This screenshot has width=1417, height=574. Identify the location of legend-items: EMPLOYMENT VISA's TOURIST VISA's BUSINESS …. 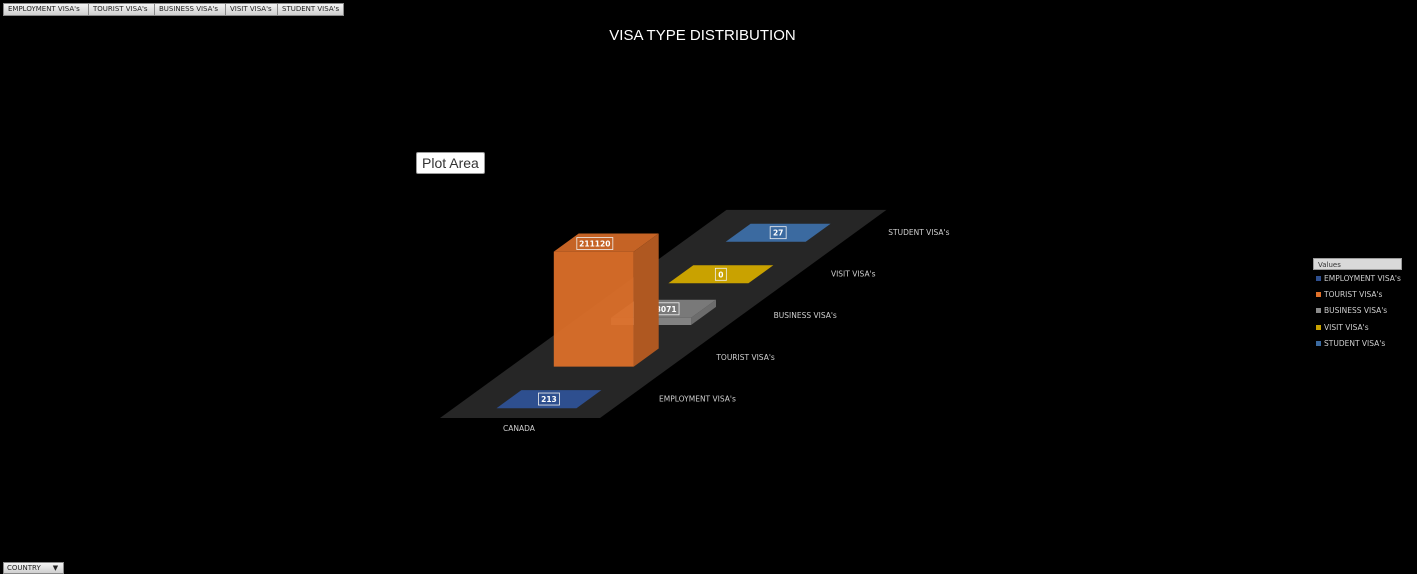
(1357, 311).